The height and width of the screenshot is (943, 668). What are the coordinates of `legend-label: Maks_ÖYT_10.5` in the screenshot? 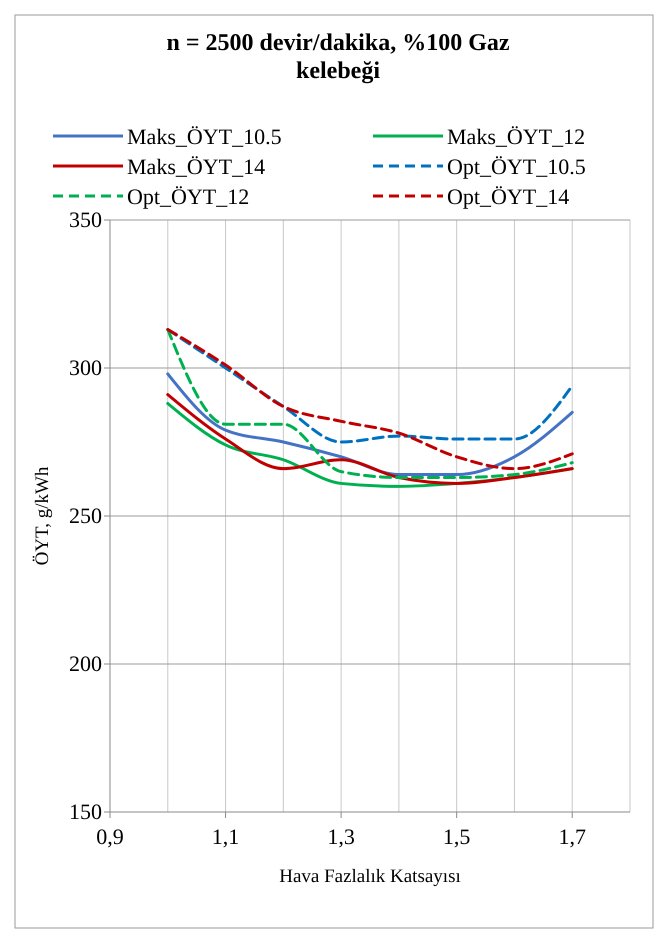 It's located at (204, 136).